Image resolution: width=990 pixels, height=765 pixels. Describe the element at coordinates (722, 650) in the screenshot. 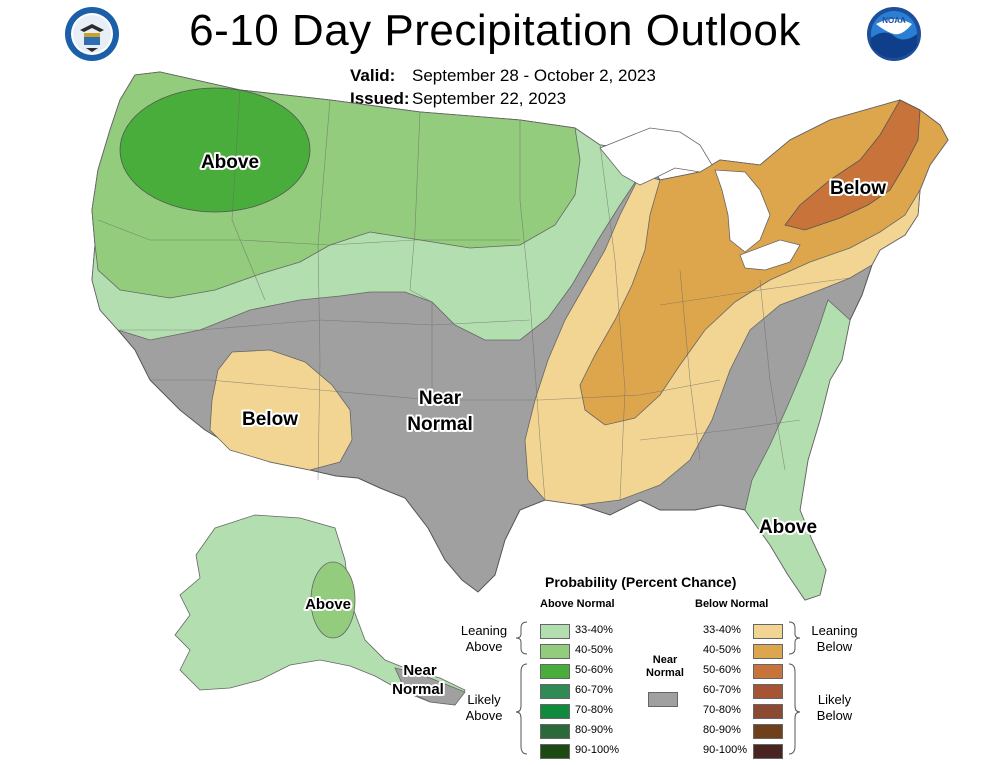

I see `legend-below-range: 40-50%` at that location.